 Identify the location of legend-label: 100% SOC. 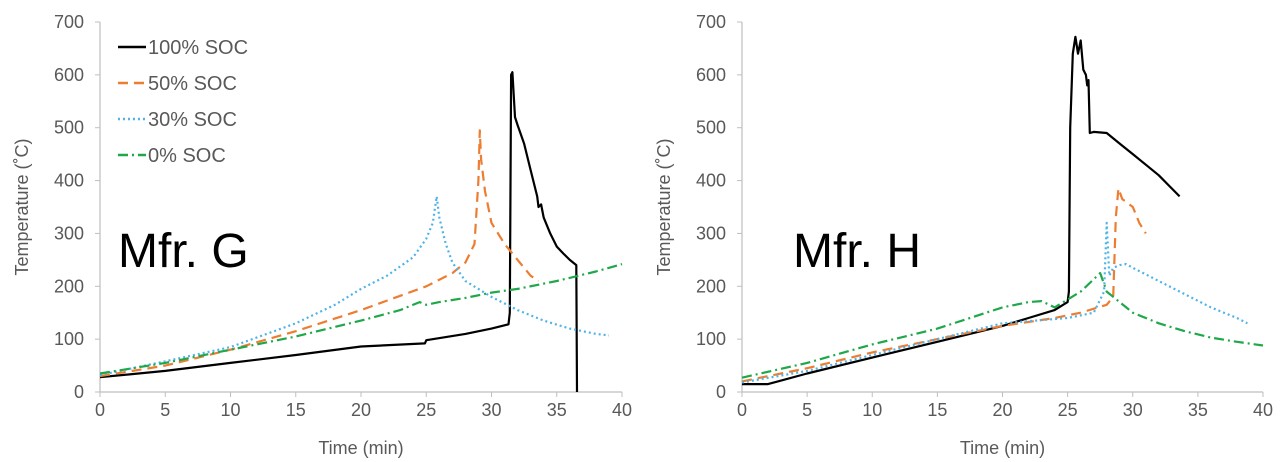
(198, 48).